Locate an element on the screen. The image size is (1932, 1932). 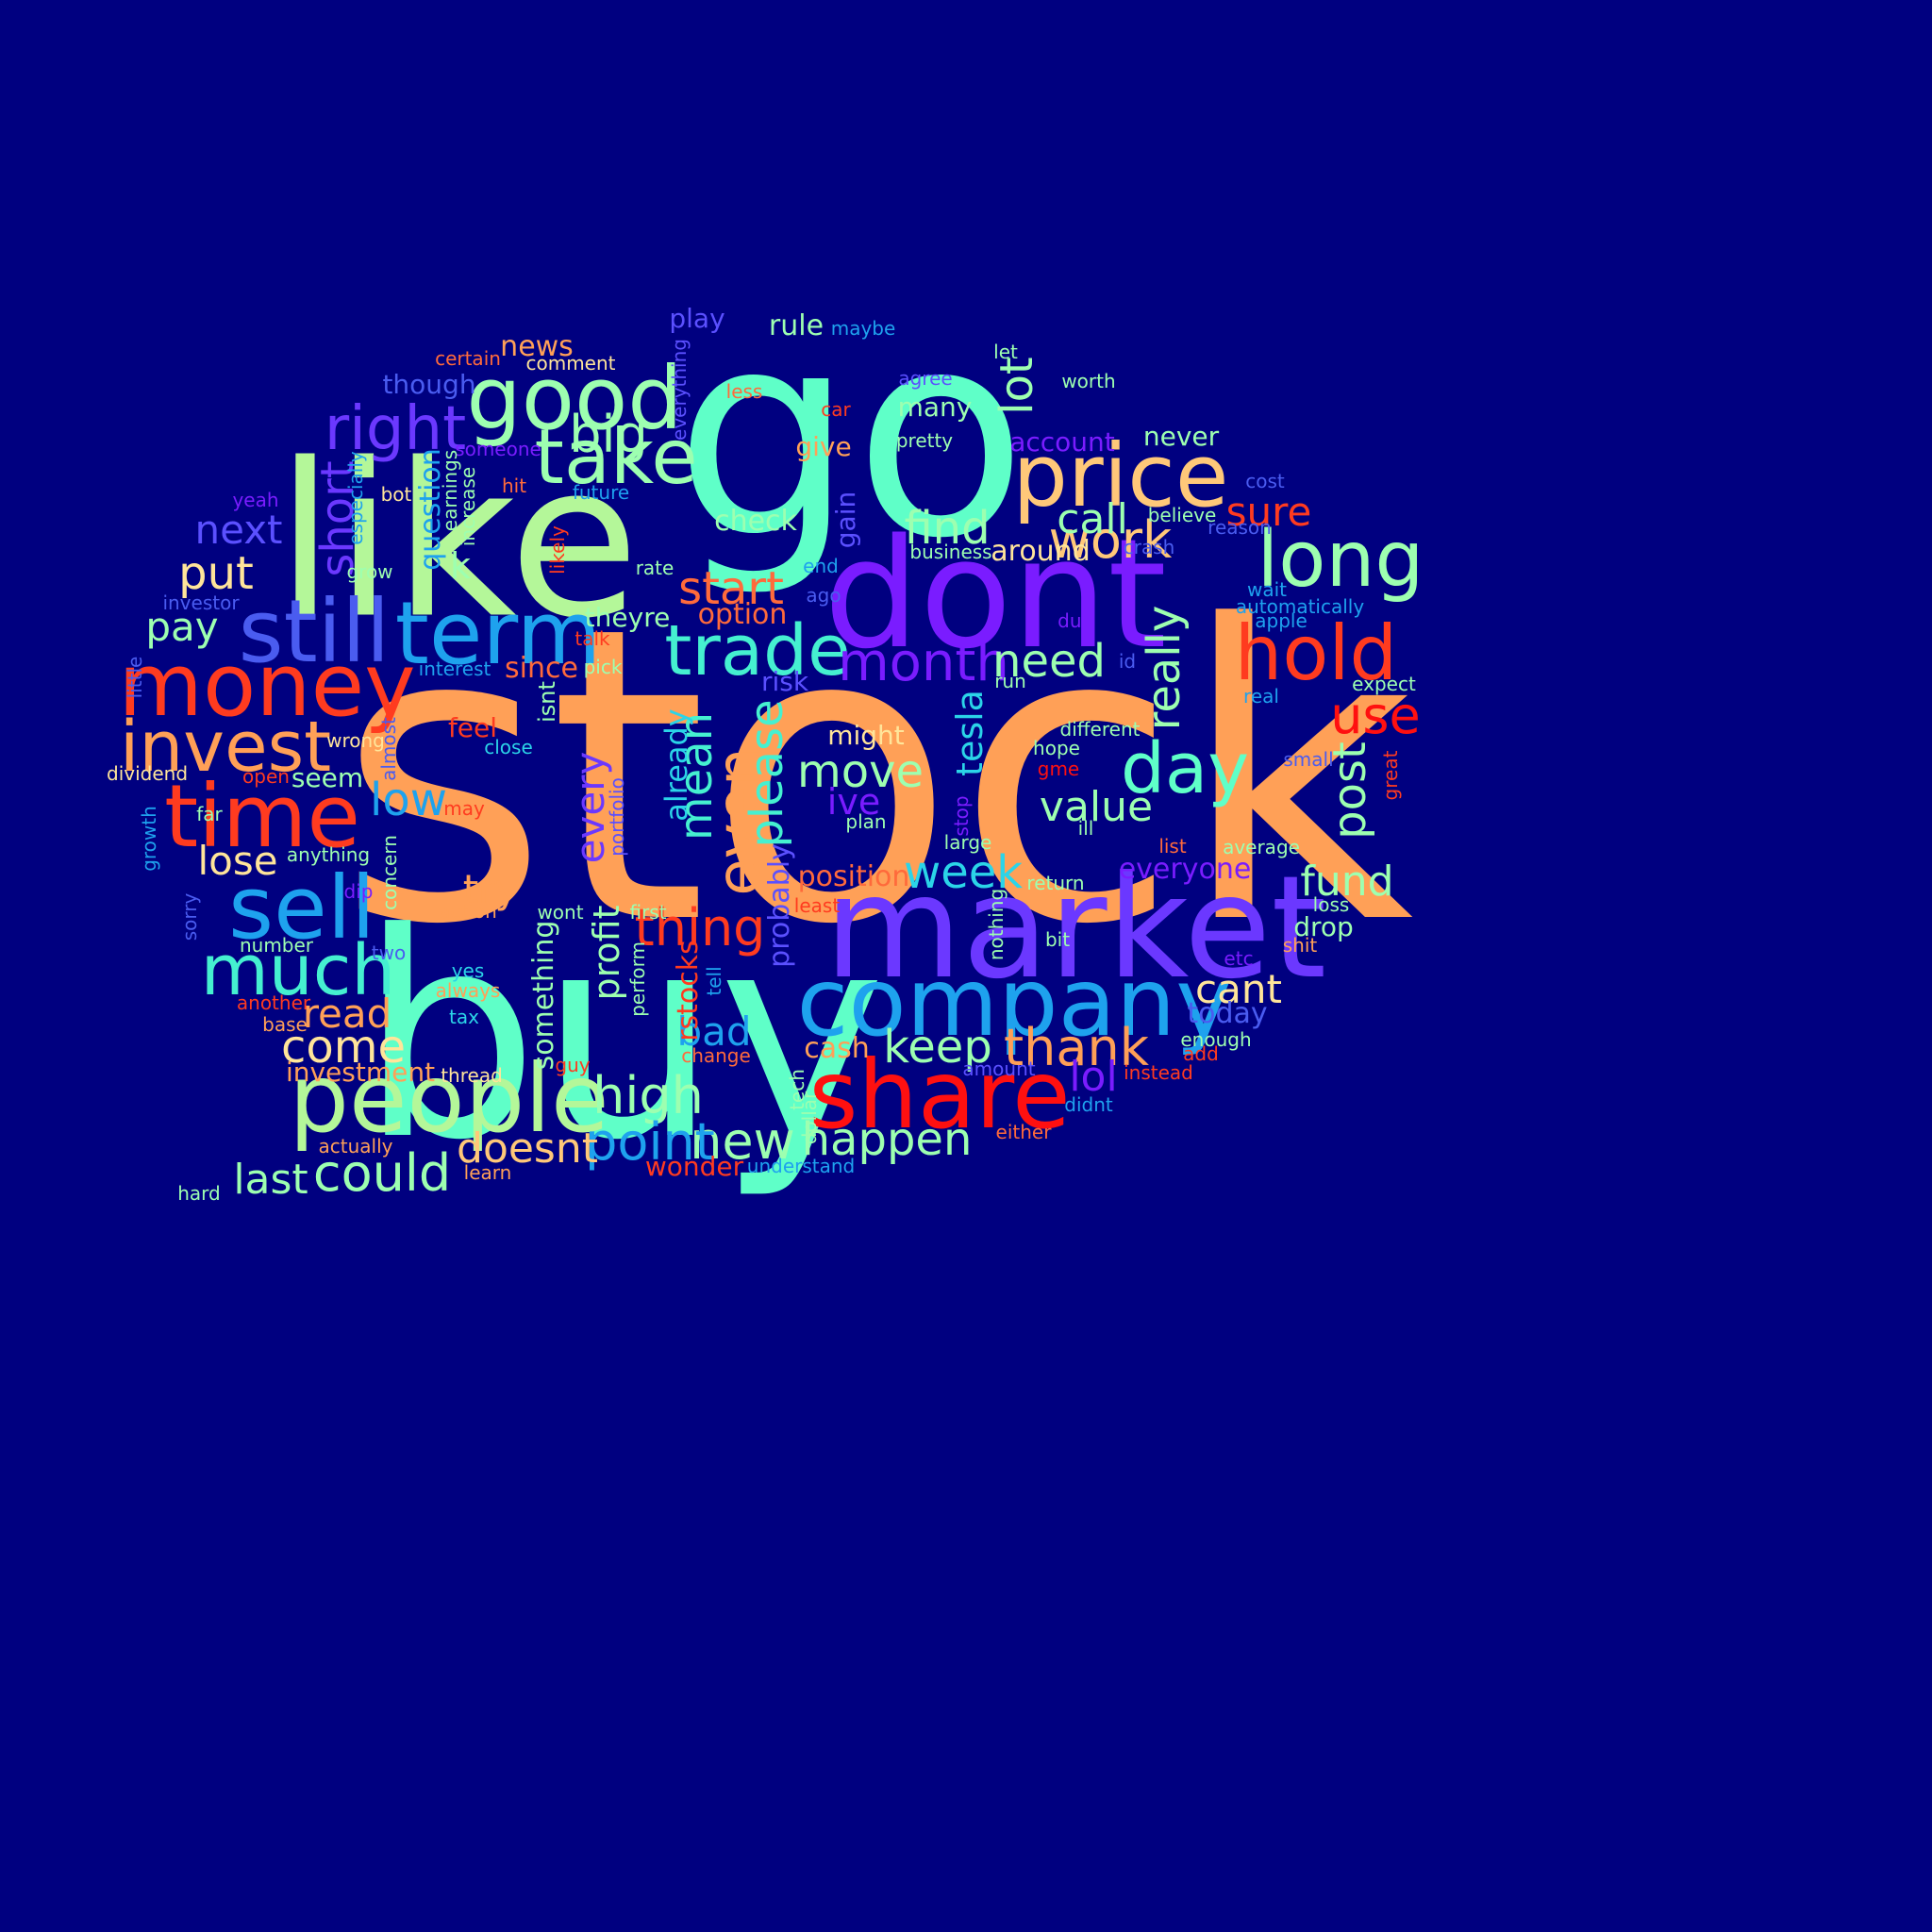
word-tell: tell is located at coordinates (714, 981).